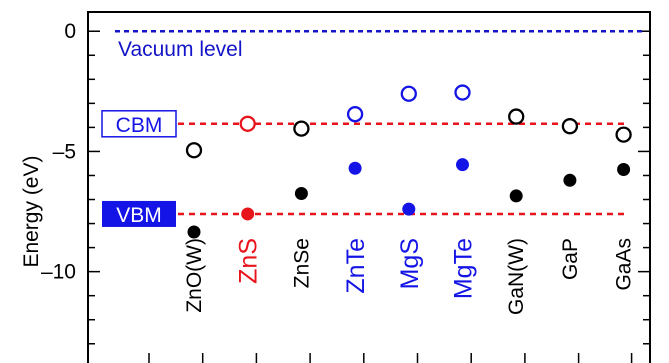 The width and height of the screenshot is (669, 363). I want to click on material-label: GaN(W), so click(516, 276).